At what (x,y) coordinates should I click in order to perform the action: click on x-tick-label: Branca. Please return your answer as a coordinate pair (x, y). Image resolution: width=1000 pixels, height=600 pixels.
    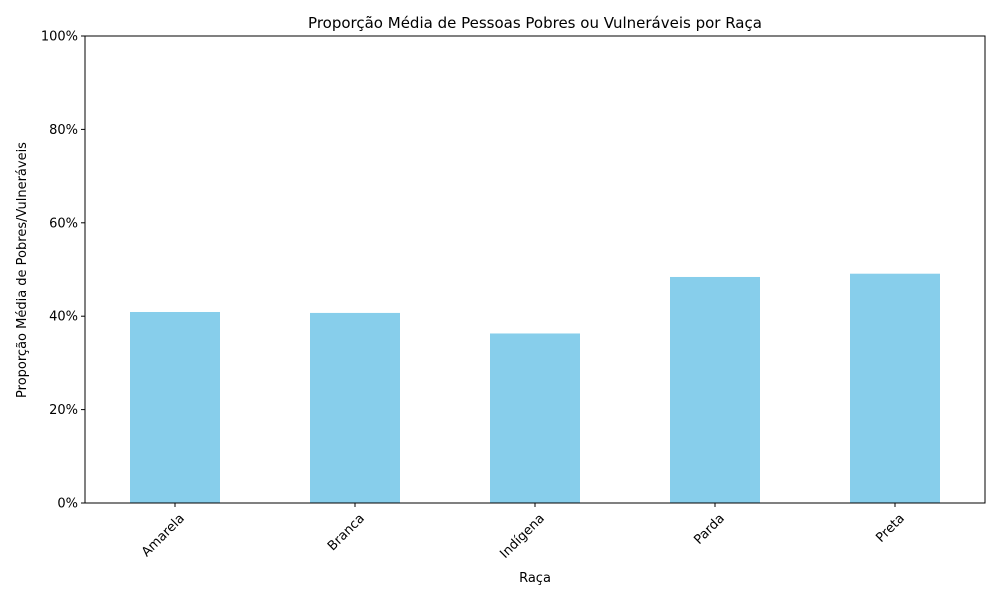
    Looking at the image, I should click on (346, 532).